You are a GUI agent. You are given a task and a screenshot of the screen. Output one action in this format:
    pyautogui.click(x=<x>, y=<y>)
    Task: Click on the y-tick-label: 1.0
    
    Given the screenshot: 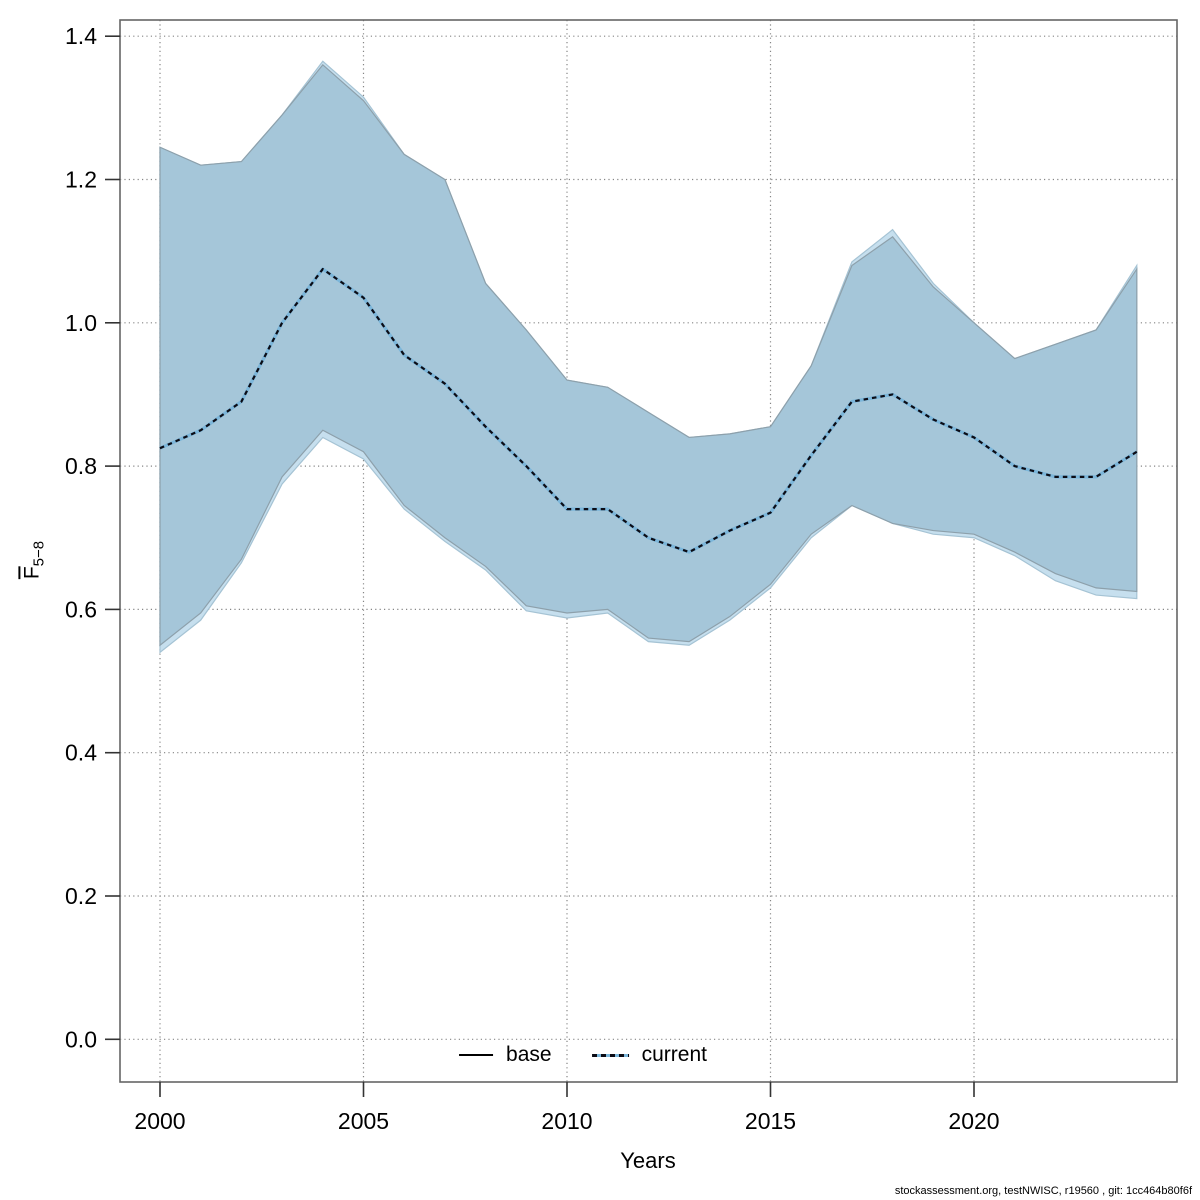 What is the action you would take?
    pyautogui.click(x=81, y=323)
    